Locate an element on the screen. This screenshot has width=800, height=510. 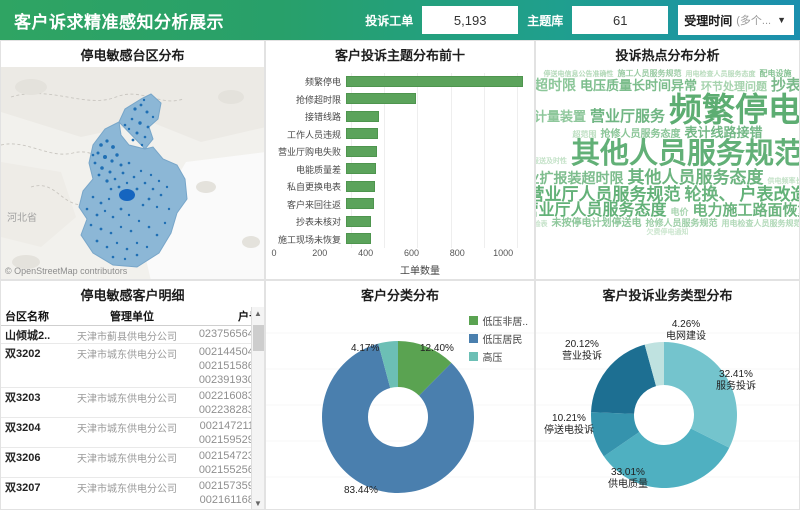
cell-management-unit: 天津市蓟县供电分公司 is located at coordinates (127, 337).